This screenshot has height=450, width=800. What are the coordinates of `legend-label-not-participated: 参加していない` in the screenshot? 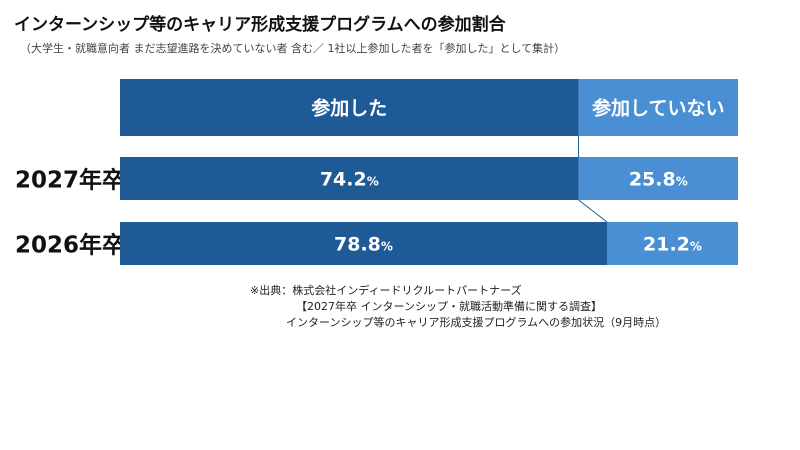 It's located at (658, 108).